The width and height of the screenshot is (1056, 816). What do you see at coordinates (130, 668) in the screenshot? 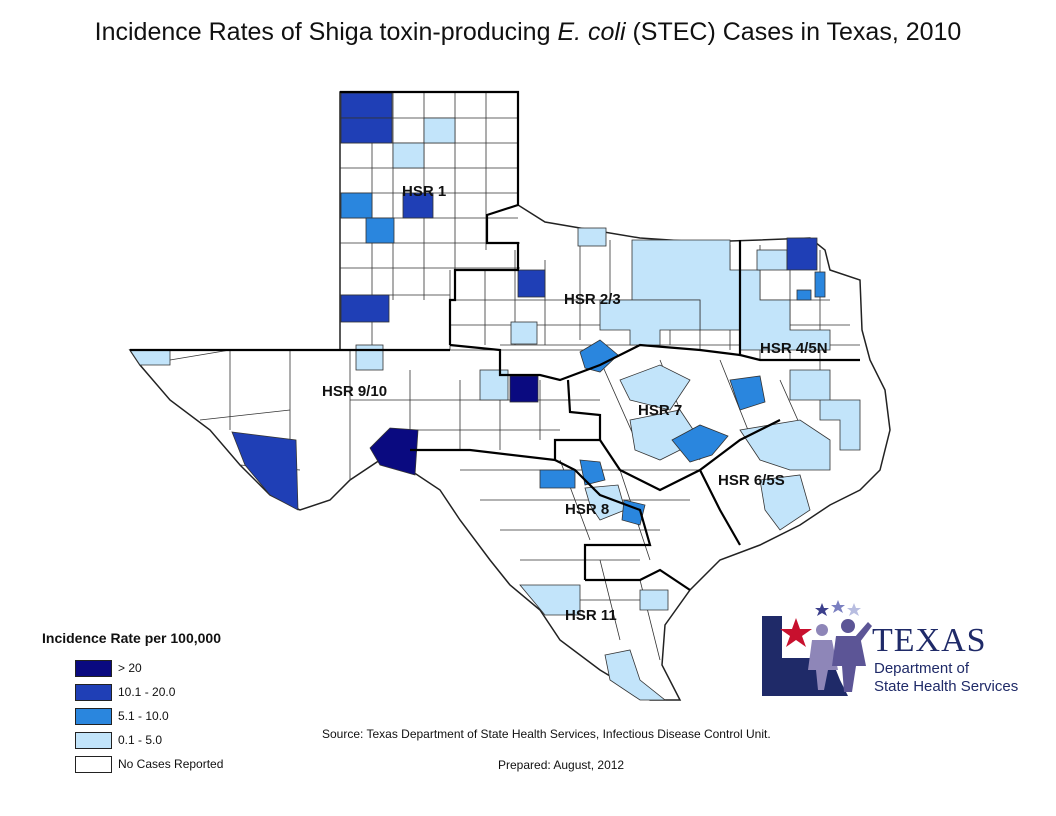
I see `legend-label: > 20` at bounding box center [130, 668].